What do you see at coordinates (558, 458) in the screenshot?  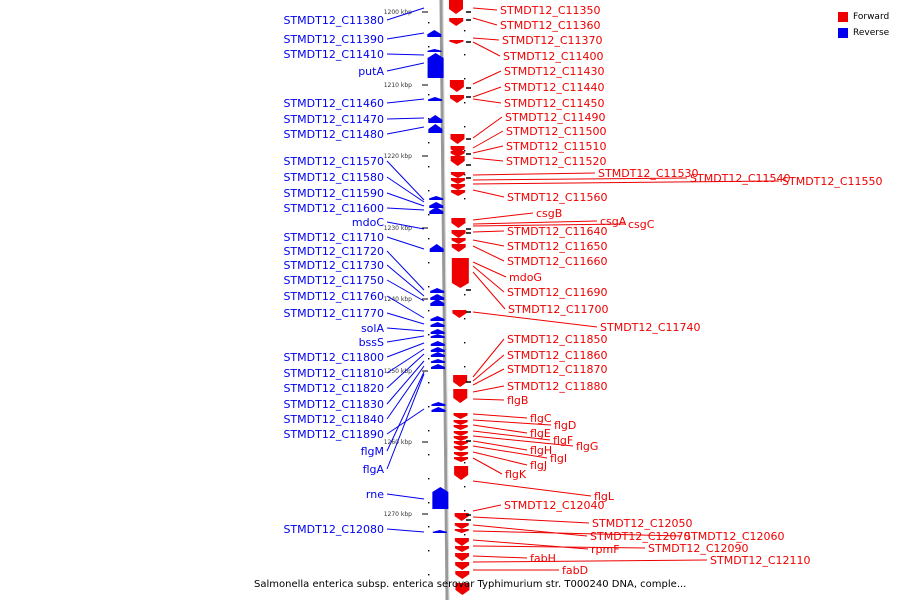 I see `forward-gene-label: flgI` at bounding box center [558, 458].